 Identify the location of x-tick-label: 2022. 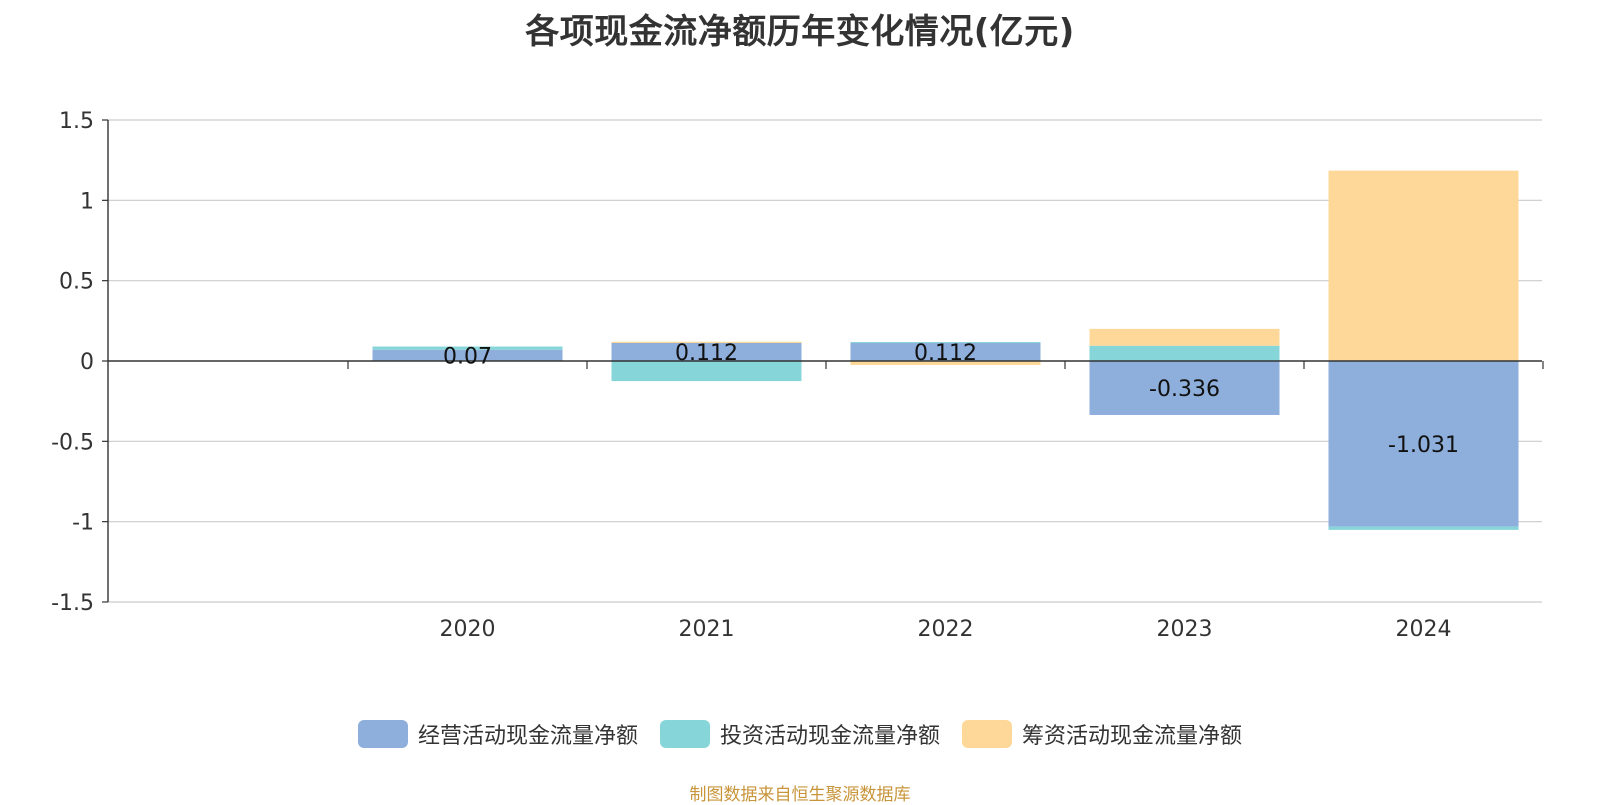
(946, 629).